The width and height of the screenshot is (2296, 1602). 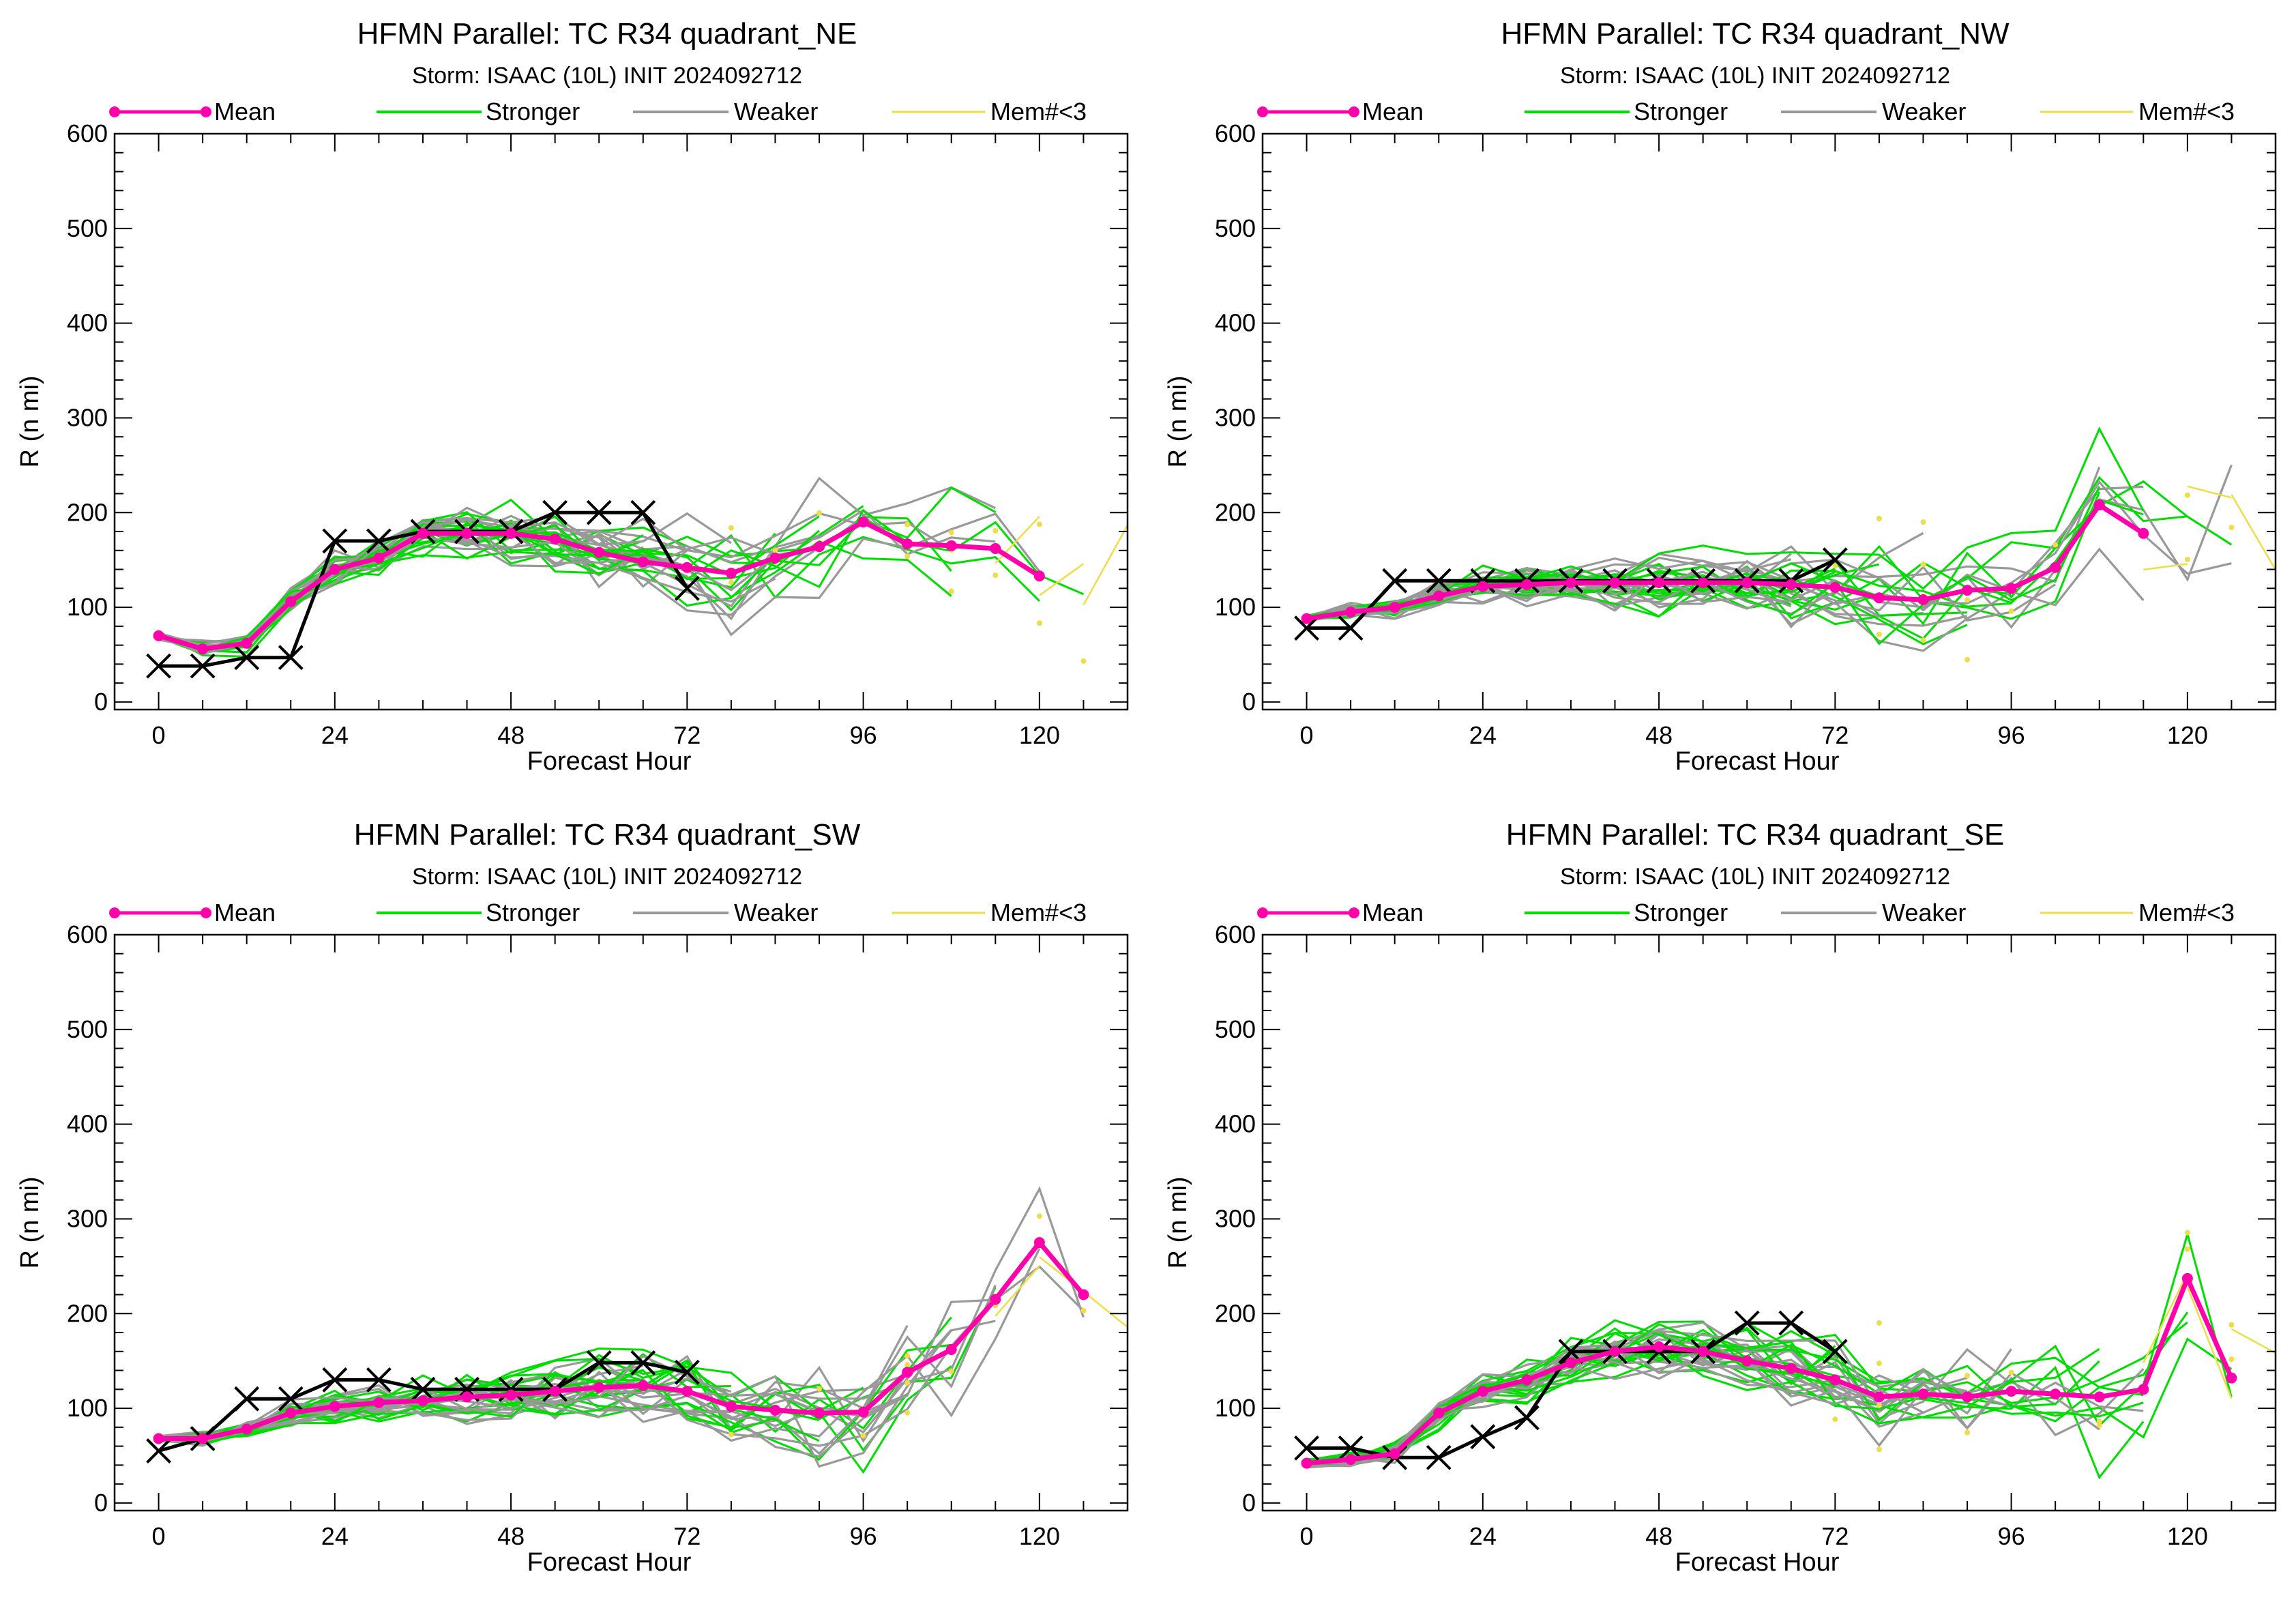 I want to click on chart-title: HFMN Parallel: TC R34 quadrant_NE, so click(x=607, y=34).